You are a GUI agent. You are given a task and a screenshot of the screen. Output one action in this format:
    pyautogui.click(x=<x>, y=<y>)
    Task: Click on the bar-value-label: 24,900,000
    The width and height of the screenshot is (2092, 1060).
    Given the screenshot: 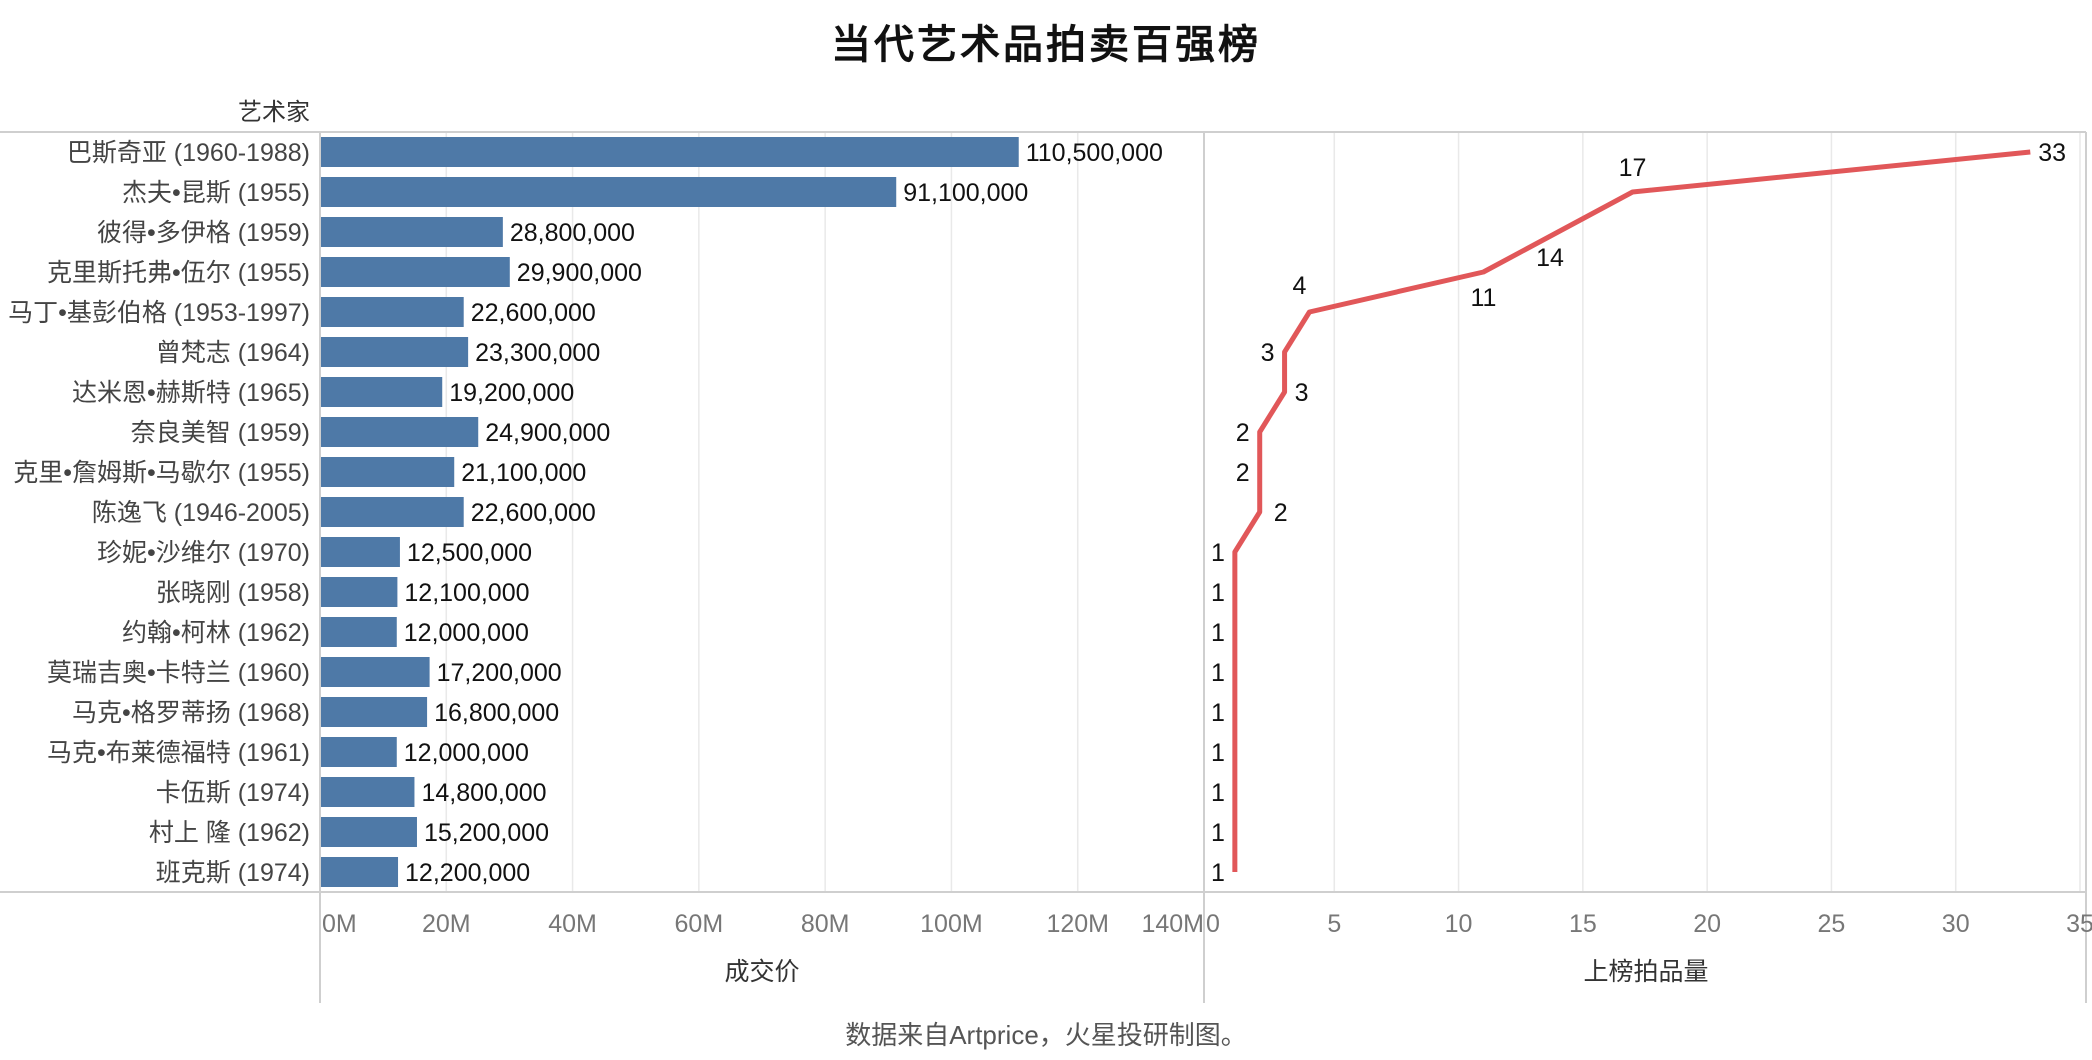 What is the action you would take?
    pyautogui.click(x=547, y=433)
    